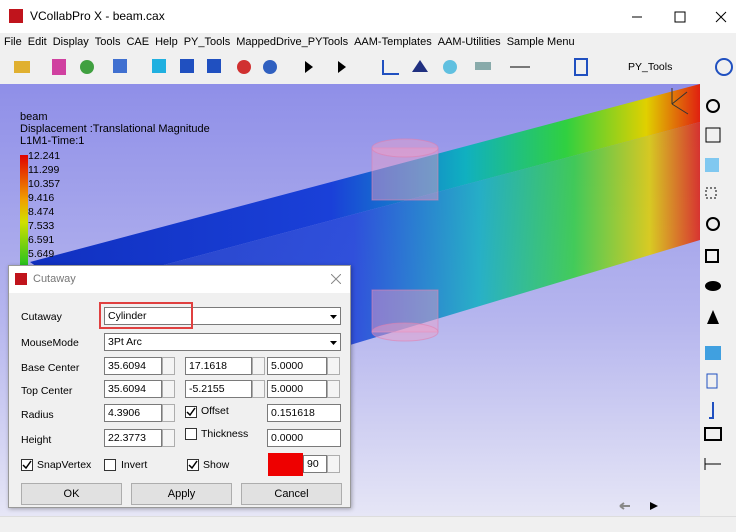  What do you see at coordinates (207, 42) in the screenshot?
I see `menu-item: PY_Tools` at bounding box center [207, 42].